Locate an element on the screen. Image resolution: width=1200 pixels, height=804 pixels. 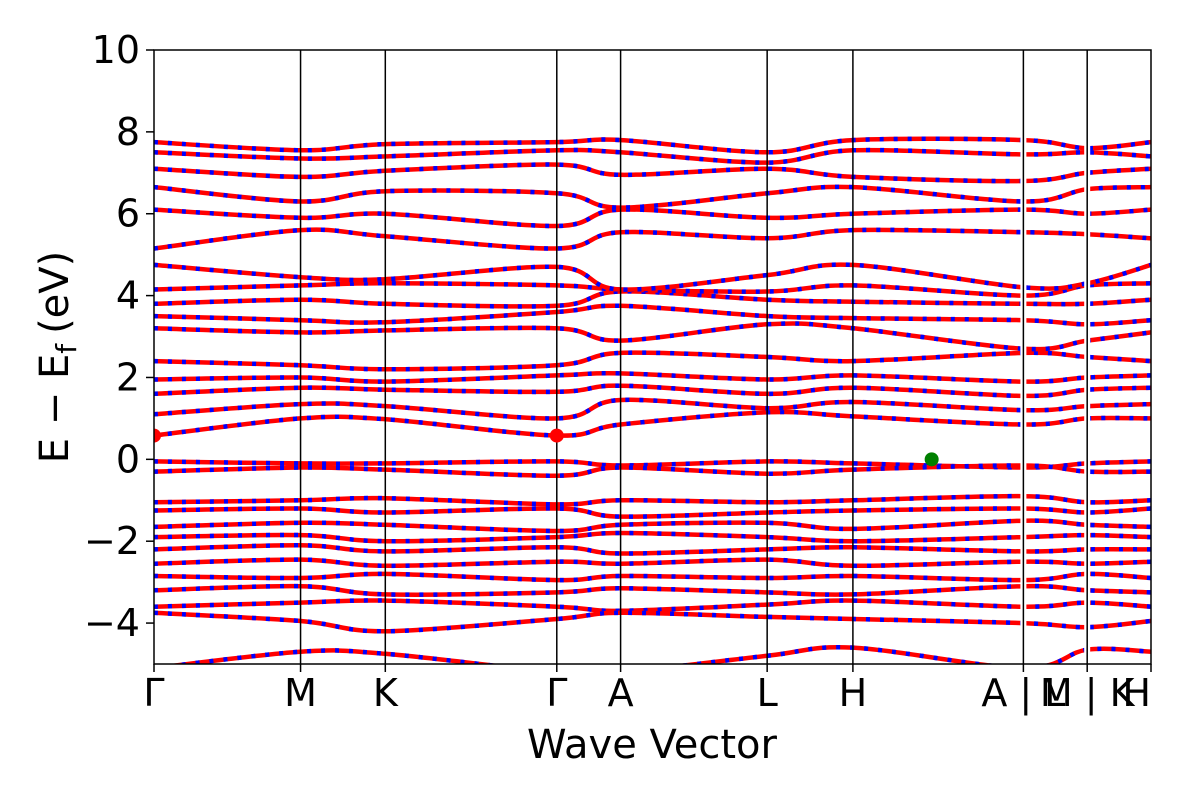
vbm-marker is located at coordinates (931, 459).